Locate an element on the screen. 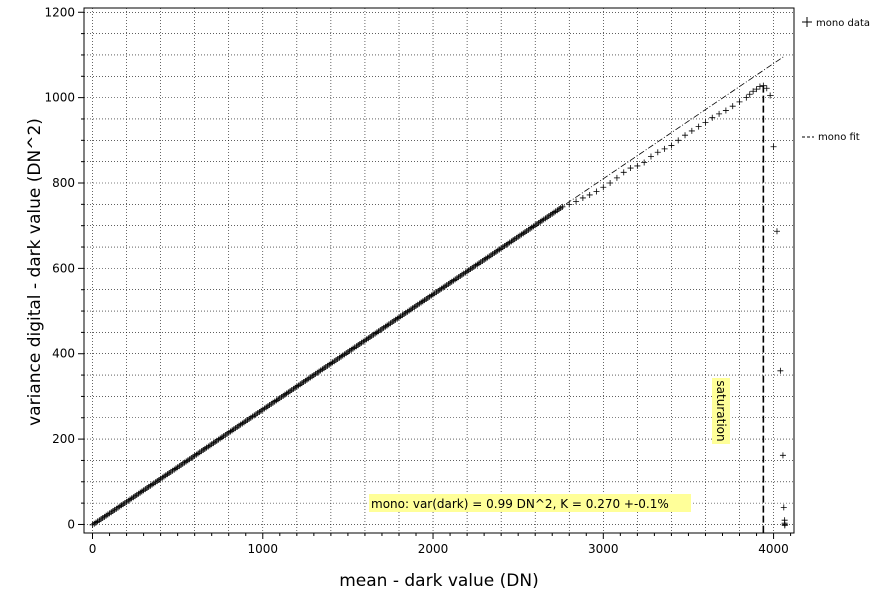 Image resolution: width=878 pixels, height=597 pixels. x-tick-label: 4000 is located at coordinates (773, 549).